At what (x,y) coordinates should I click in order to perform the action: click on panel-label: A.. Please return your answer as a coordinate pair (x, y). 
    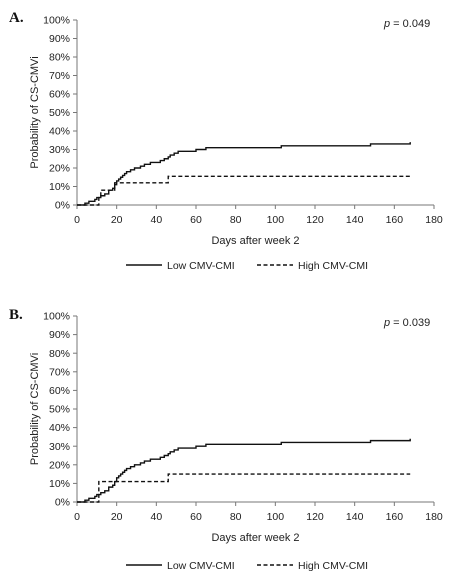
    Looking at the image, I should click on (16, 18).